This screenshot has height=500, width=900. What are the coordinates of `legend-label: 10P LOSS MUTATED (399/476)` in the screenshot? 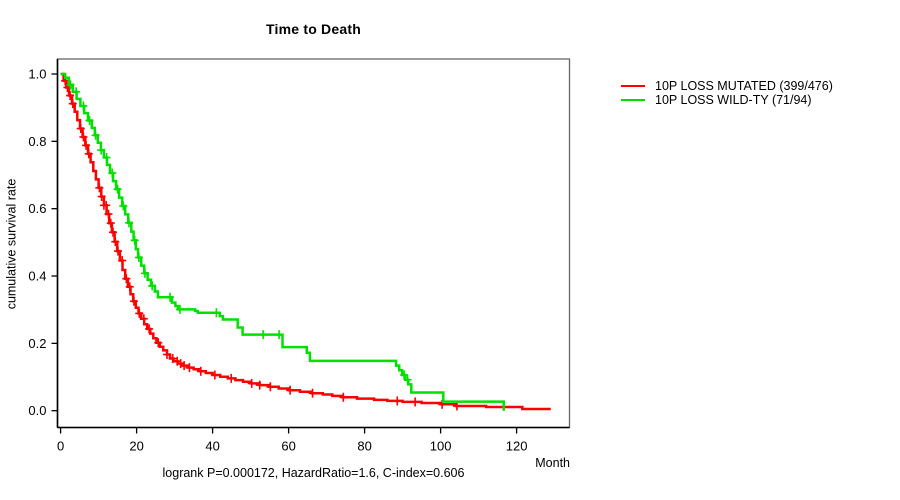 It's located at (744, 86).